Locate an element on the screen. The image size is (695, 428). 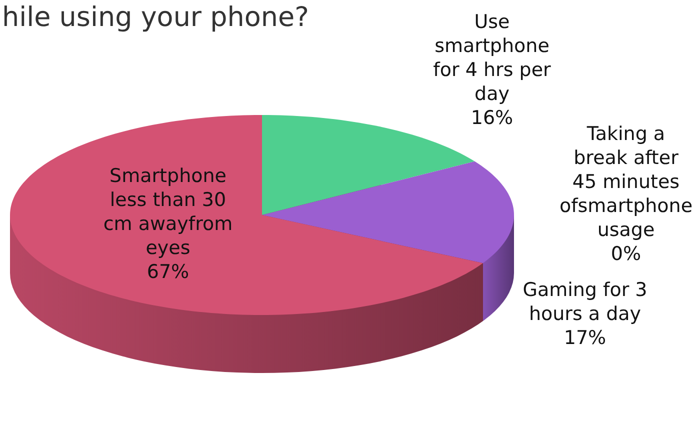
slice-label: Smartphone less than 30 cm awayfrom eyes is located at coordinates (168, 212).